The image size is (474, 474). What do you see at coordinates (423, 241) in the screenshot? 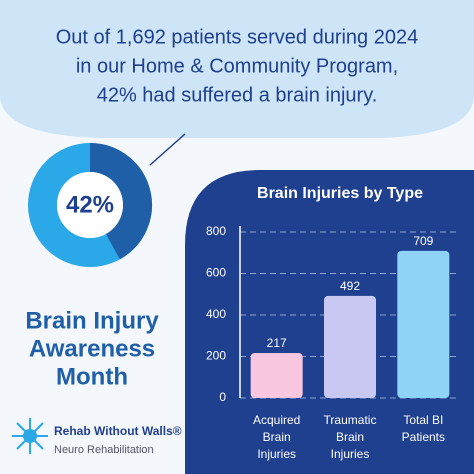
I see `value-label: 709` at bounding box center [423, 241].